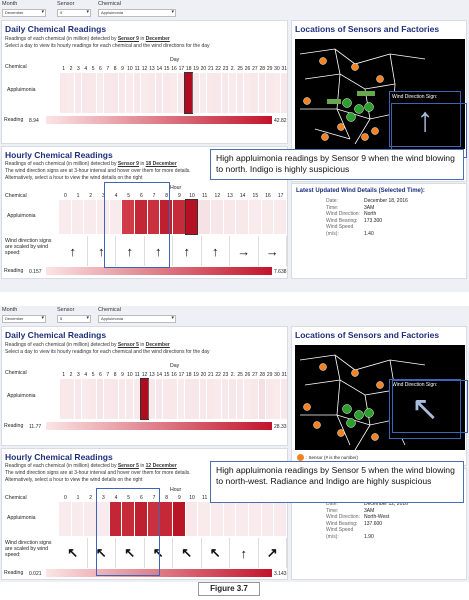  What do you see at coordinates (272, 553) in the screenshot?
I see `wind-arrow-icon: ↗` at bounding box center [272, 553].